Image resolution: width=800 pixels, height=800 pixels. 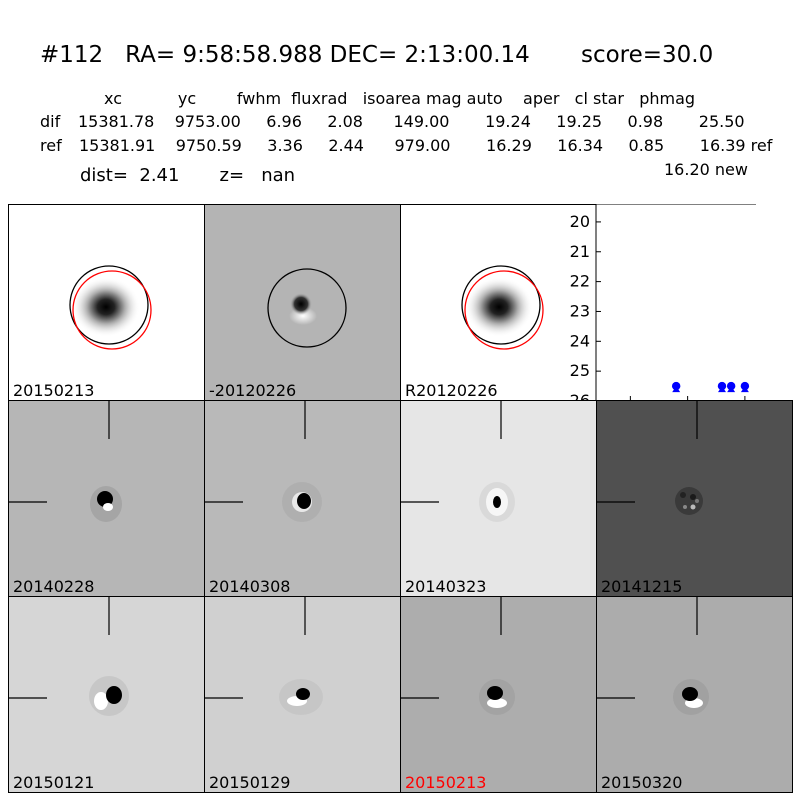 I want to click on y-tick-label: 22, so click(x=580, y=281).